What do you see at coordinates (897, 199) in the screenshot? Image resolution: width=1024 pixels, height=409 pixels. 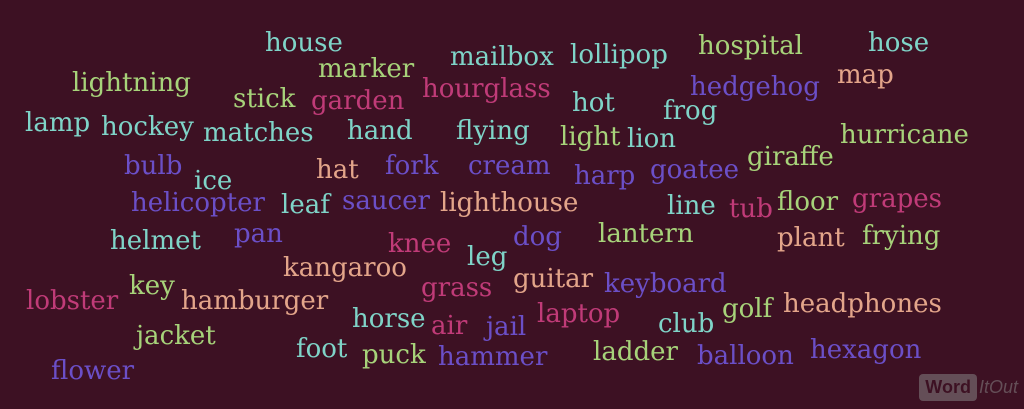 I see `word-grapes: grapes` at bounding box center [897, 199].